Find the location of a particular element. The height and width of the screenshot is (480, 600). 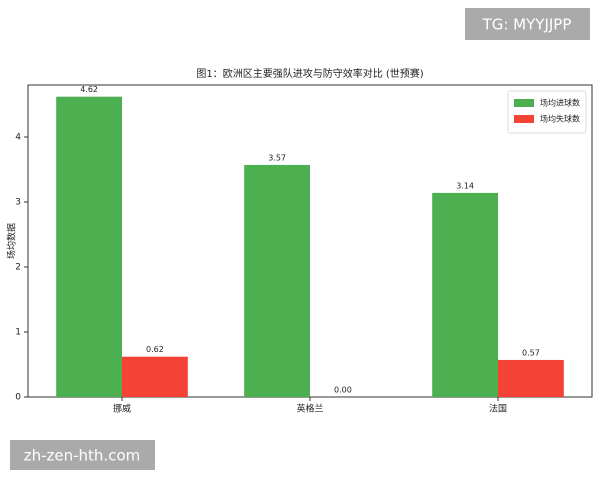

value-label: 0.00 is located at coordinates (343, 390).